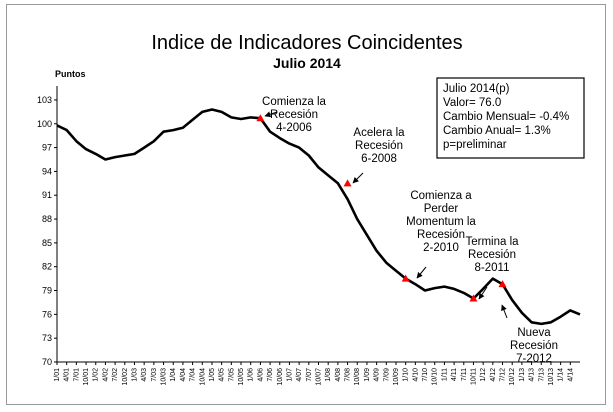 This screenshot has width=613, height=412. What do you see at coordinates (270, 375) in the screenshot?
I see `x-tick-label: 7/06` at bounding box center [270, 375].